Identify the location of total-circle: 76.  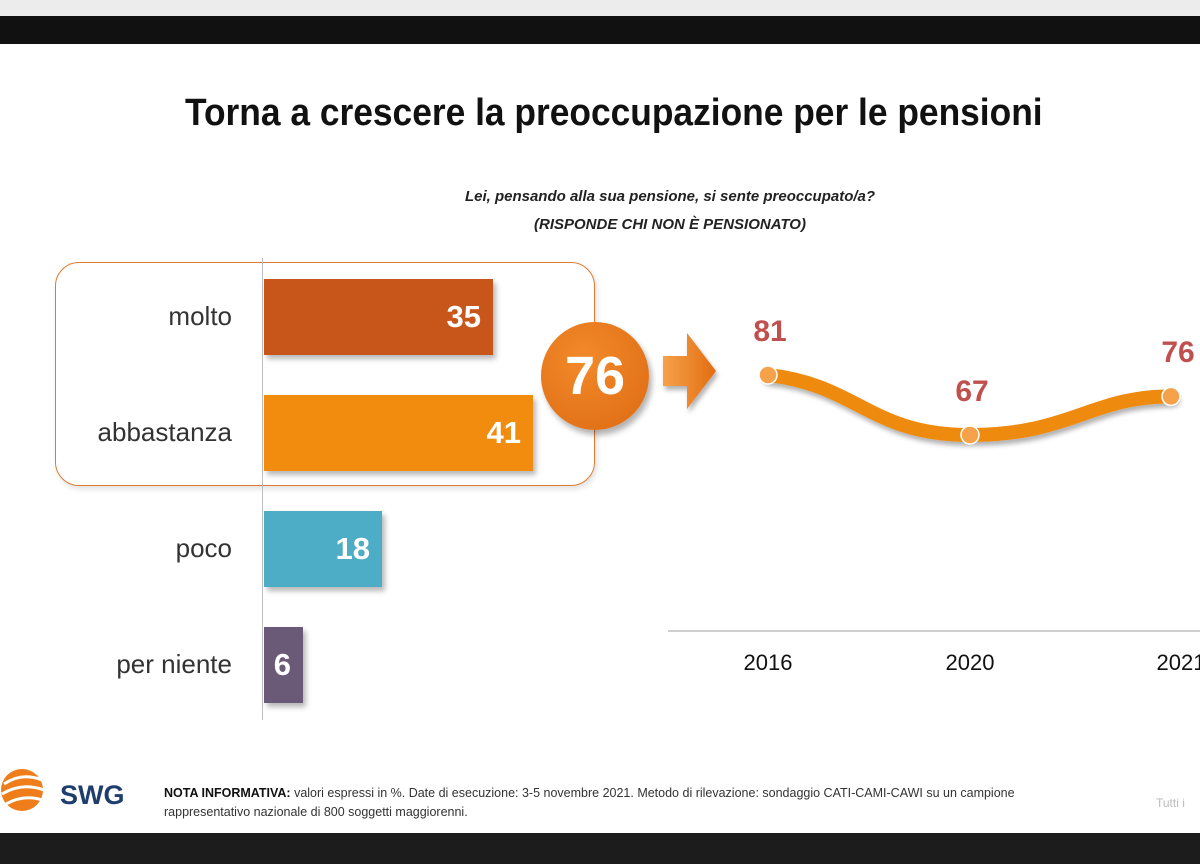
(595, 376).